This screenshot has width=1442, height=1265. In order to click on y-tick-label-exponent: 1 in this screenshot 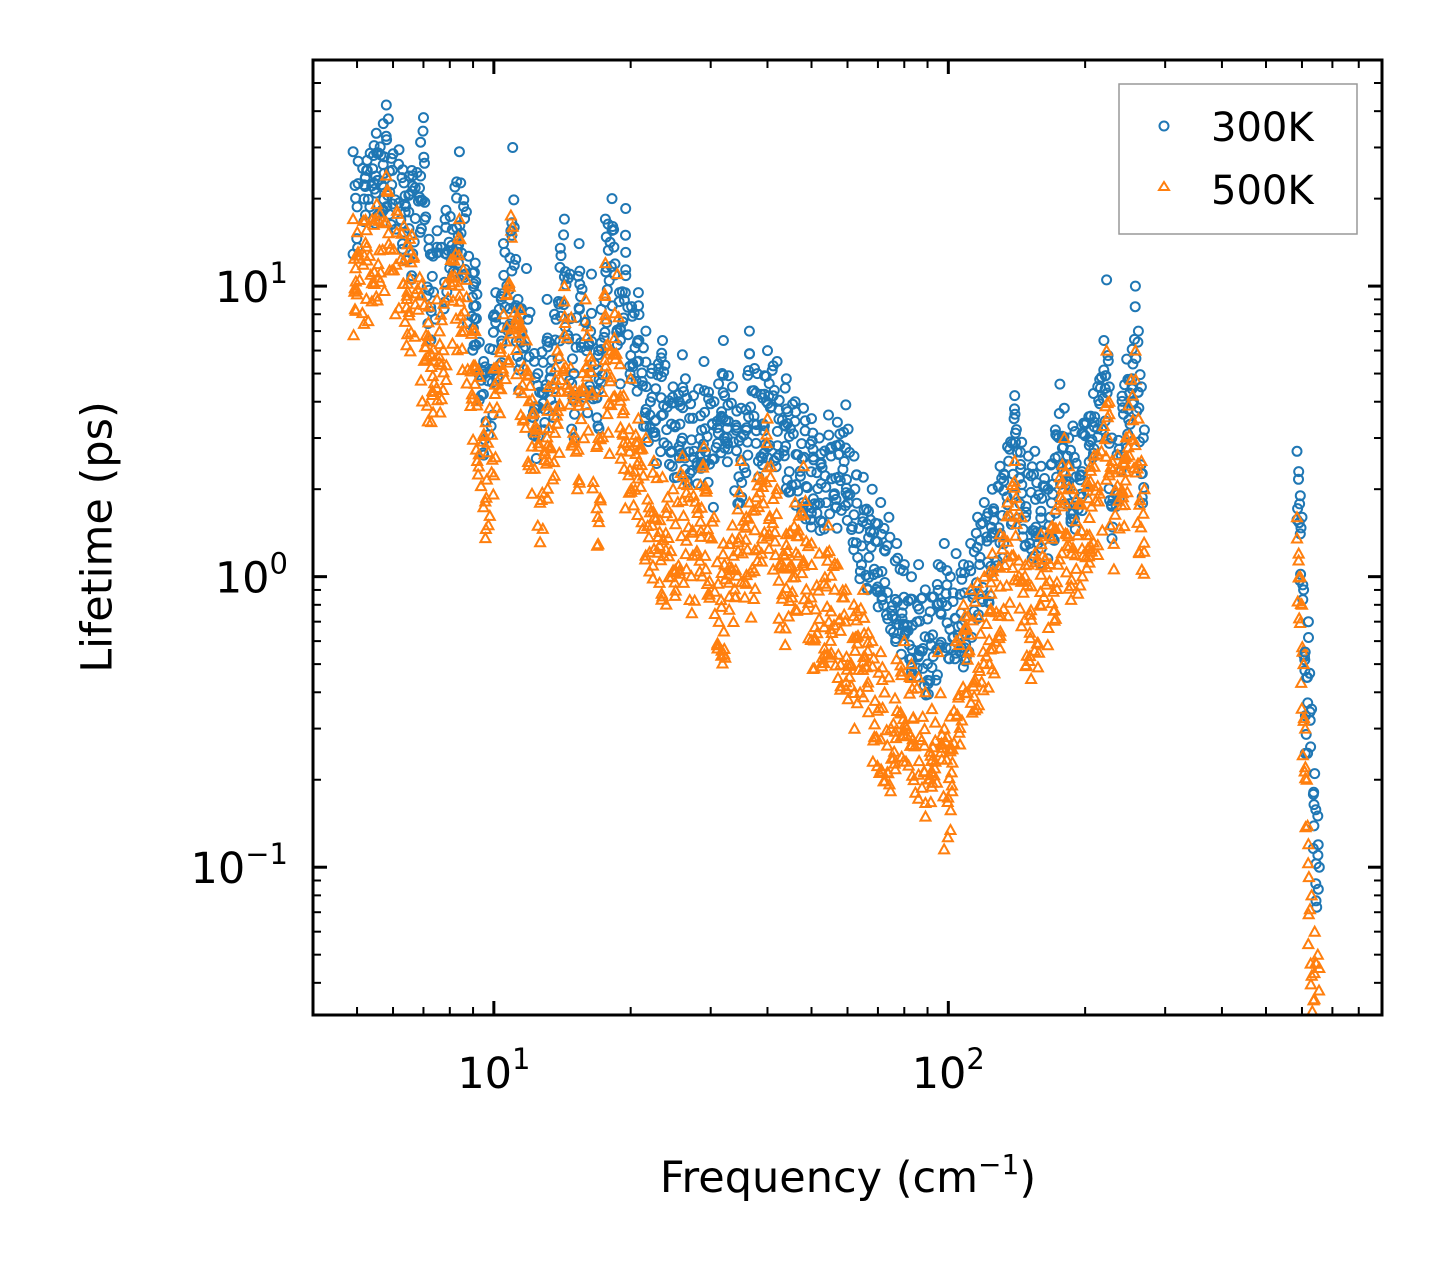, I will do `click(279, 273)`.